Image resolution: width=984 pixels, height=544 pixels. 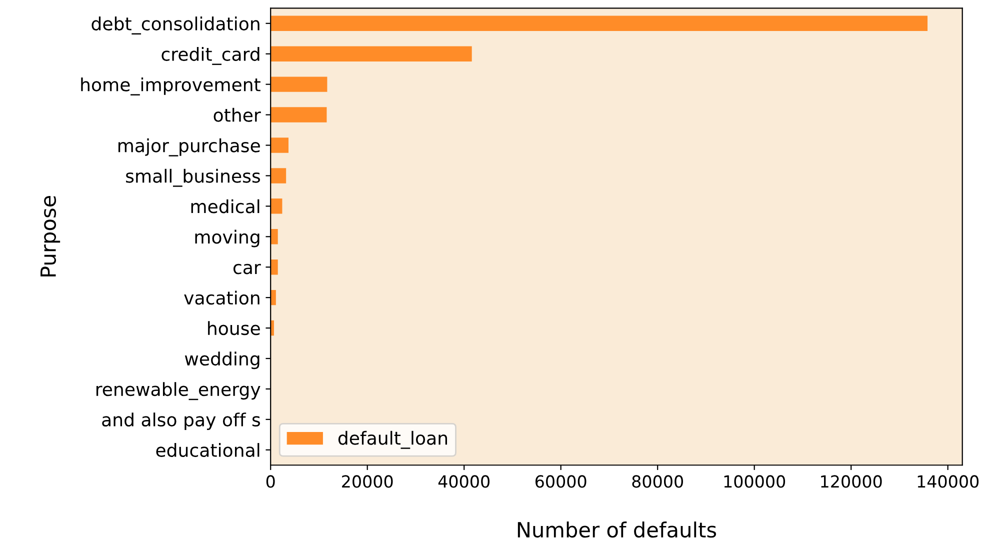 I want to click on y-tick-label: medical, so click(x=225, y=206).